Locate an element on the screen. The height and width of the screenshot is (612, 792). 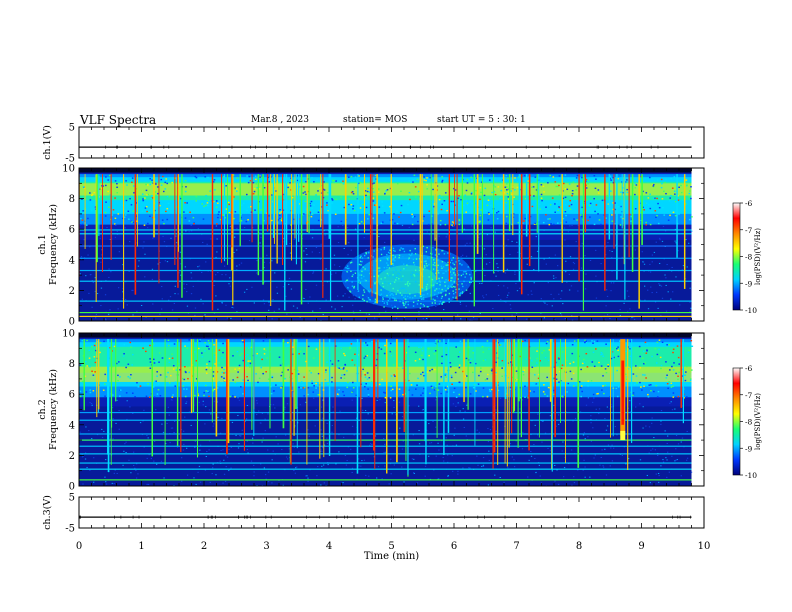
x-tick-label: 7 is located at coordinates (516, 546).